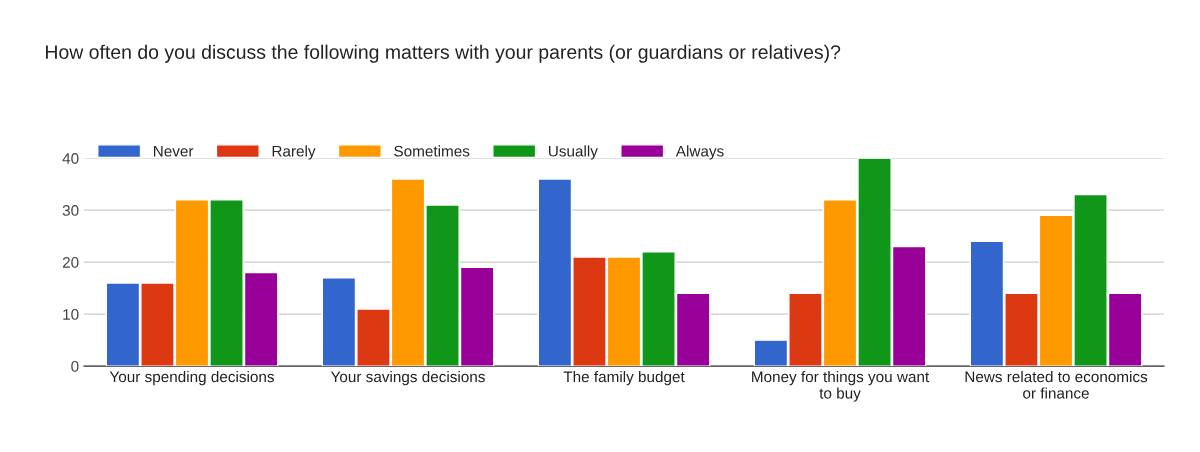  I want to click on legend-label: Sometimes, so click(432, 151).